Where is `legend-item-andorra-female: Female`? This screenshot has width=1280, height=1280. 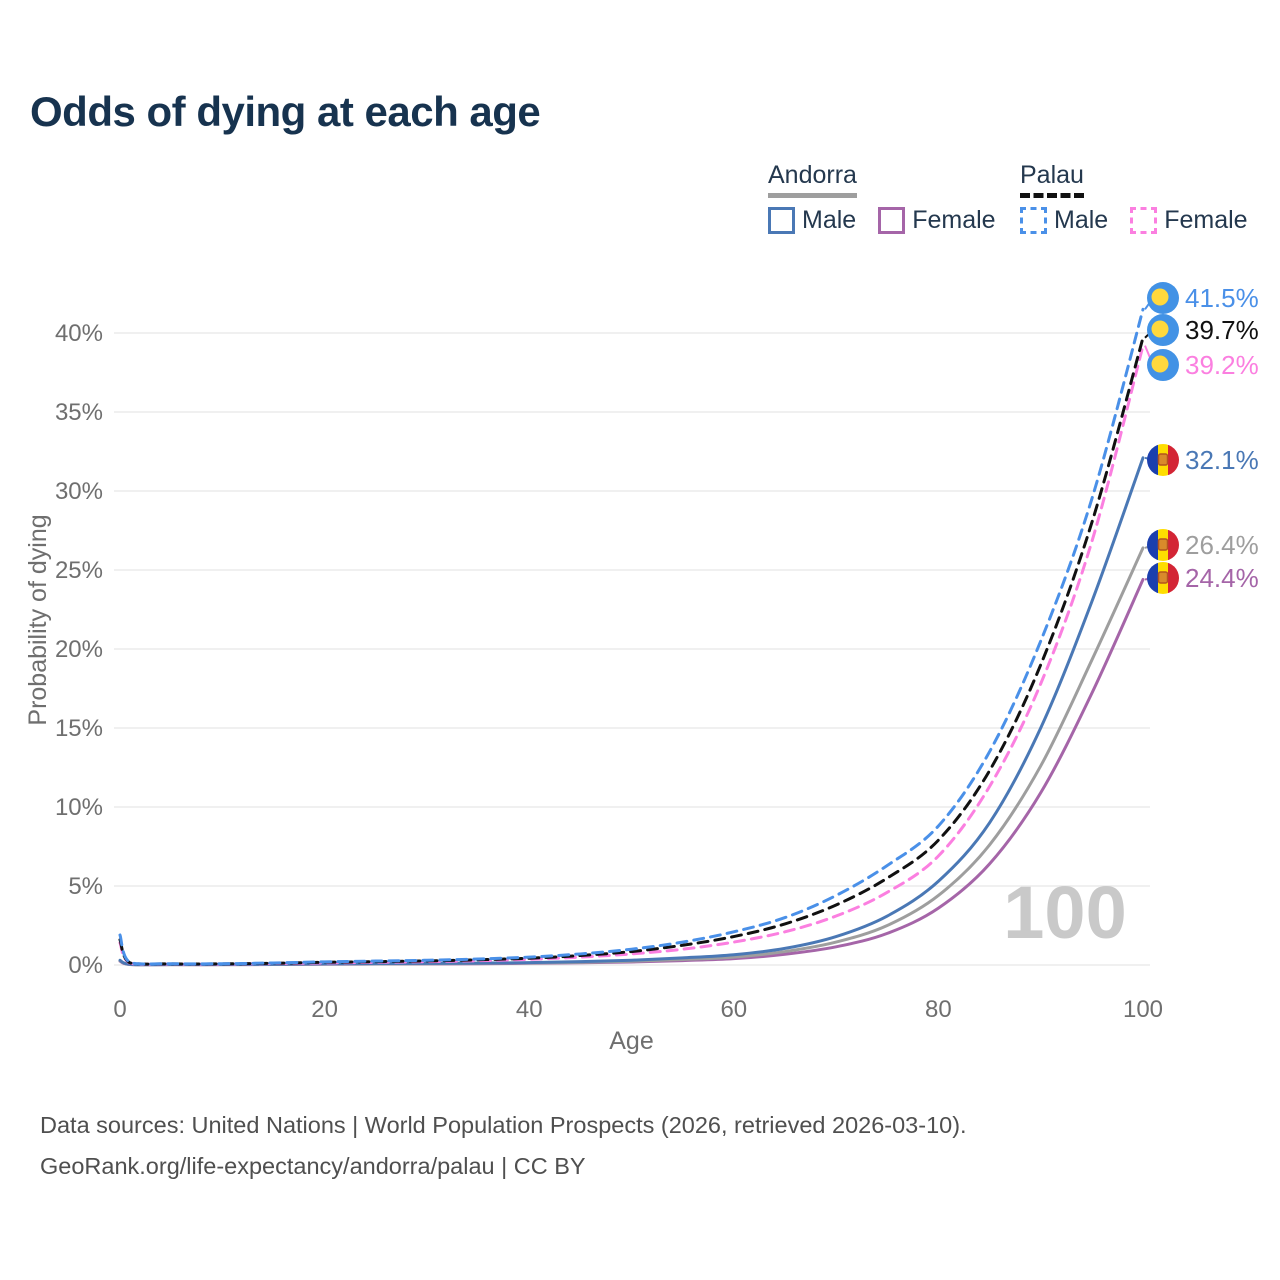 legend-item-andorra-female: Female is located at coordinates (937, 220).